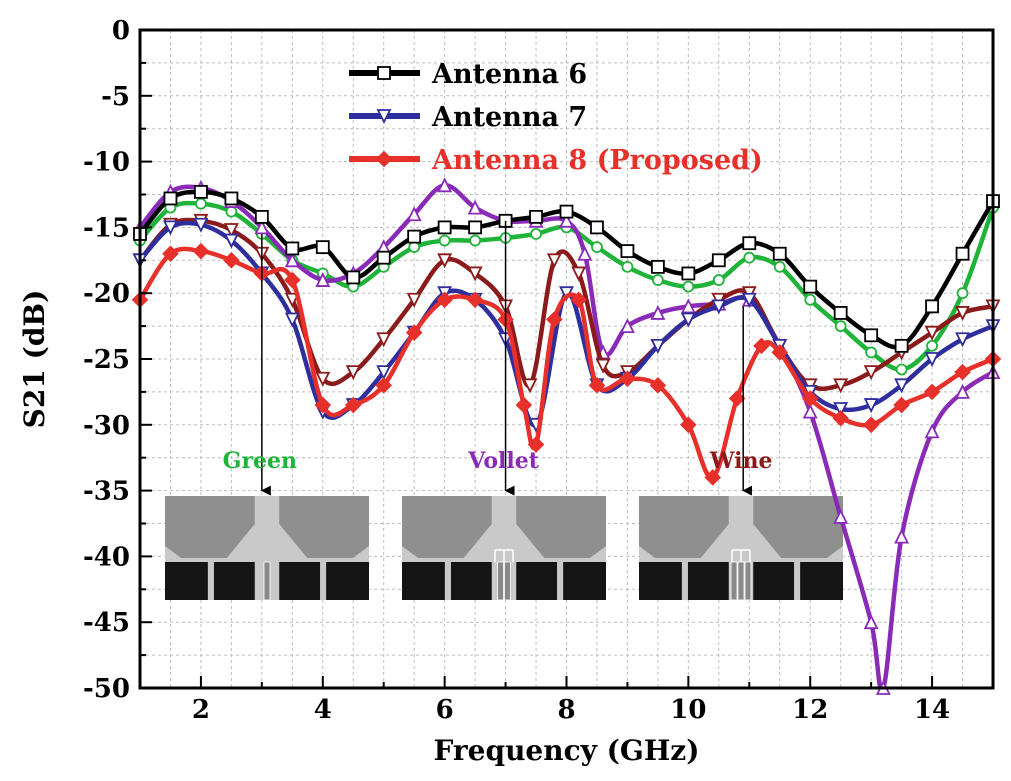 This screenshot has height=781, width=1011. Describe the element at coordinates (121, 31) in the screenshot. I see `y-tick-label: 0` at that location.